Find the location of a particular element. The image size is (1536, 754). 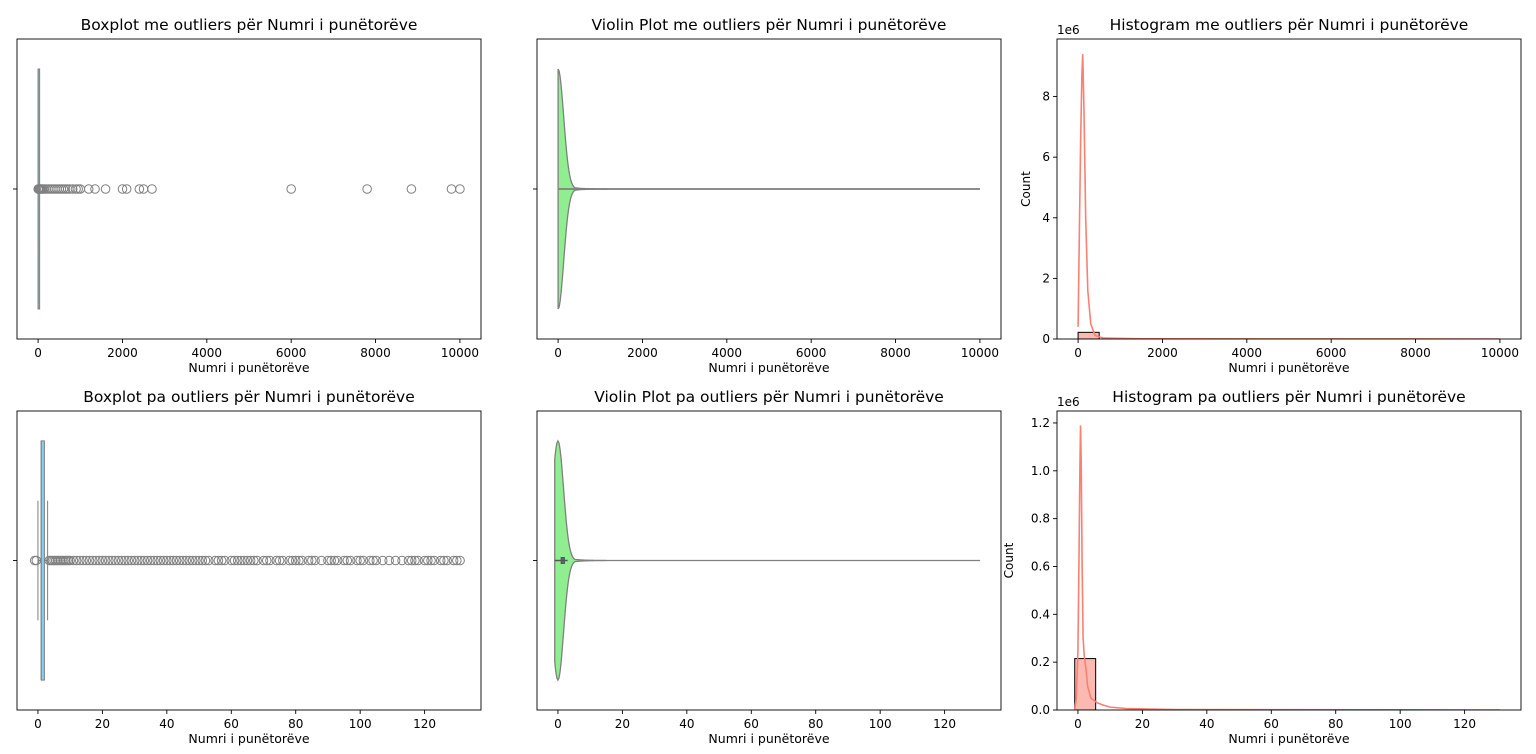

axes-frame is located at coordinates (249, 189).